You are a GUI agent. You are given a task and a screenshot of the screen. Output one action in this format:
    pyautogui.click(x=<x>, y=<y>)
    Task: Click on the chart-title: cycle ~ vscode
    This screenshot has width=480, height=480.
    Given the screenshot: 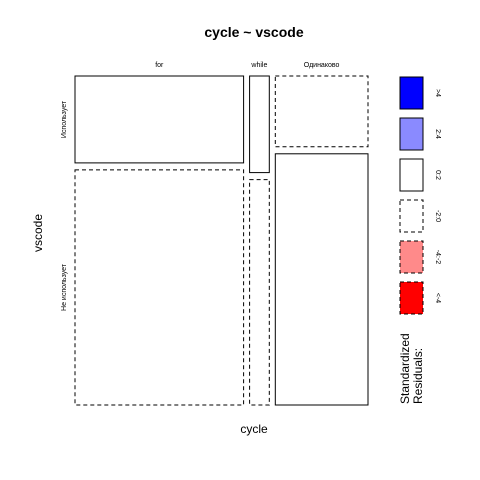 What is the action you would take?
    pyautogui.click(x=253, y=32)
    